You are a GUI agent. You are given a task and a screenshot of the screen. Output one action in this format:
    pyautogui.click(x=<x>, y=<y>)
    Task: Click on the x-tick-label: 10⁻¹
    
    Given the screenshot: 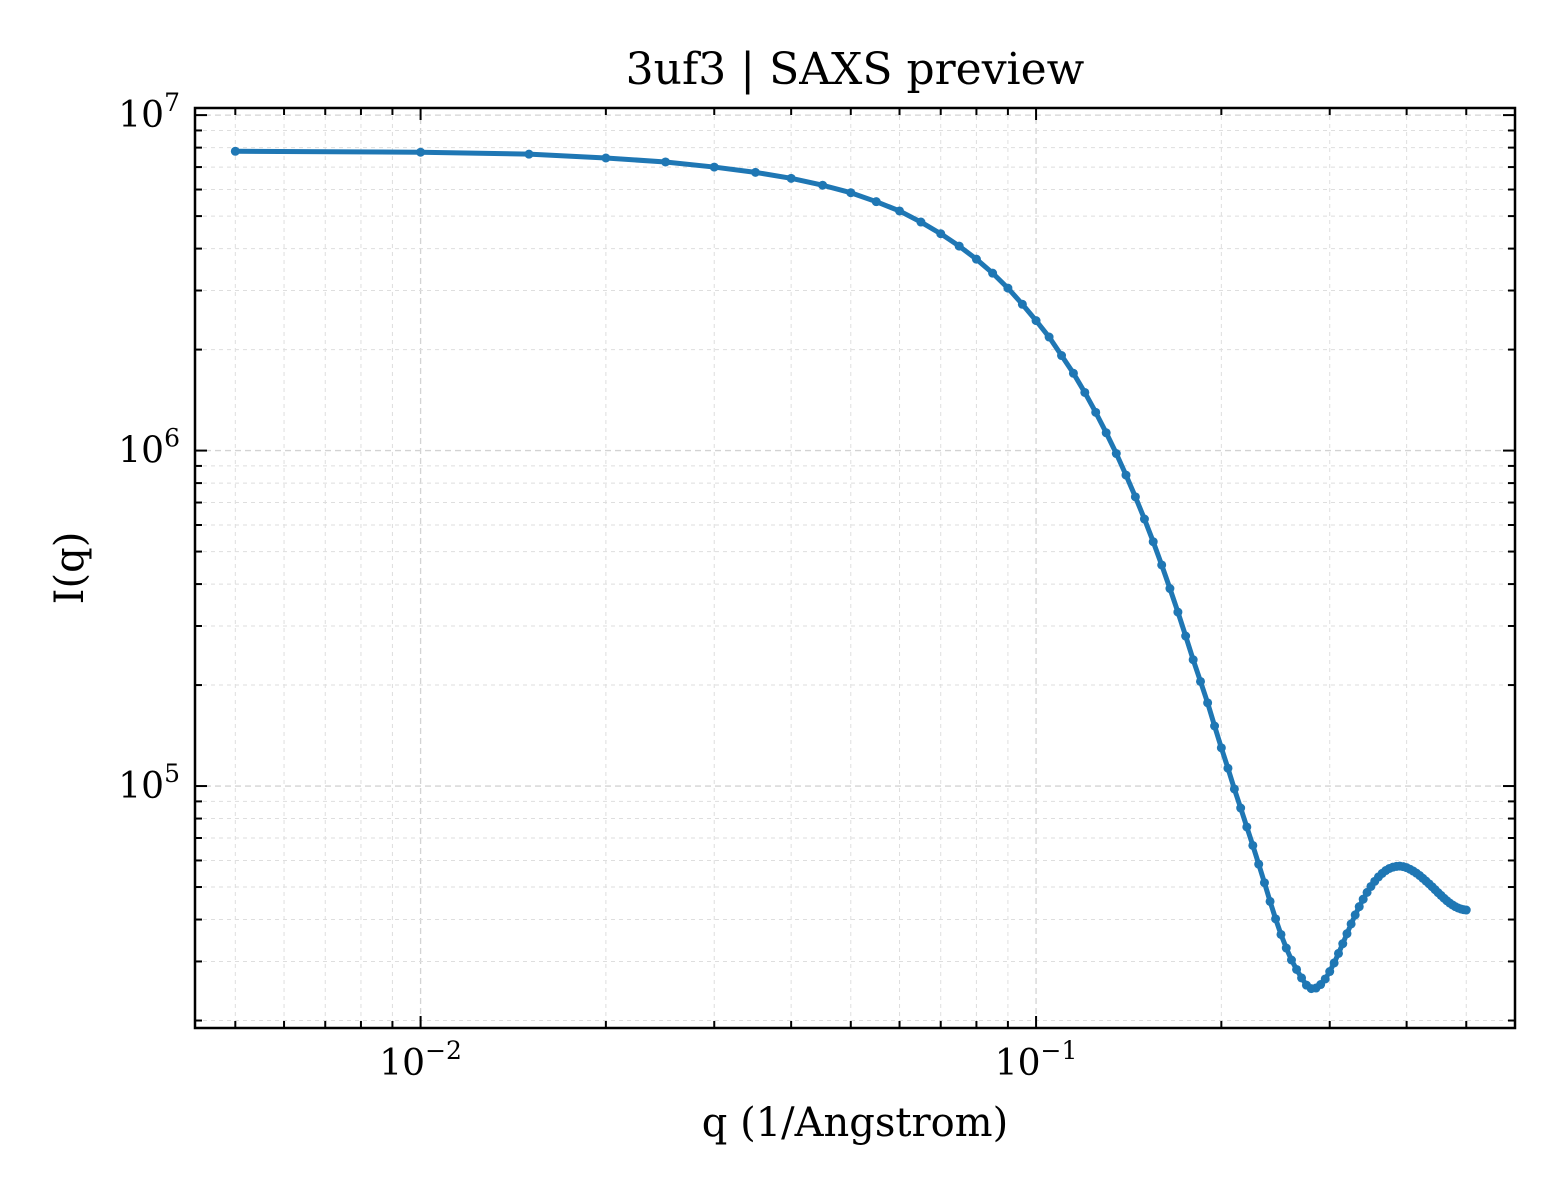 What is the action you would take?
    pyautogui.click(x=1036, y=1060)
    